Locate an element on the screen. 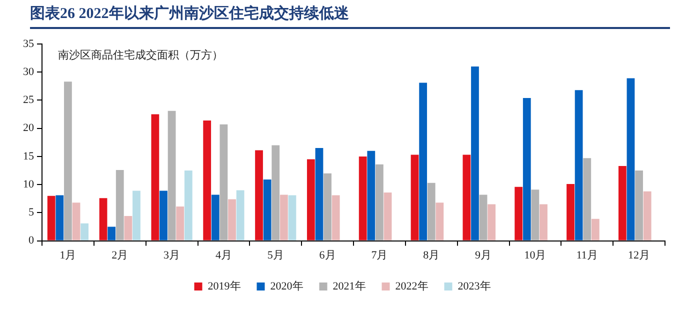 Image resolution: width=685 pixels, height=331 pixels. legend-label: 2019年 is located at coordinates (224, 286).